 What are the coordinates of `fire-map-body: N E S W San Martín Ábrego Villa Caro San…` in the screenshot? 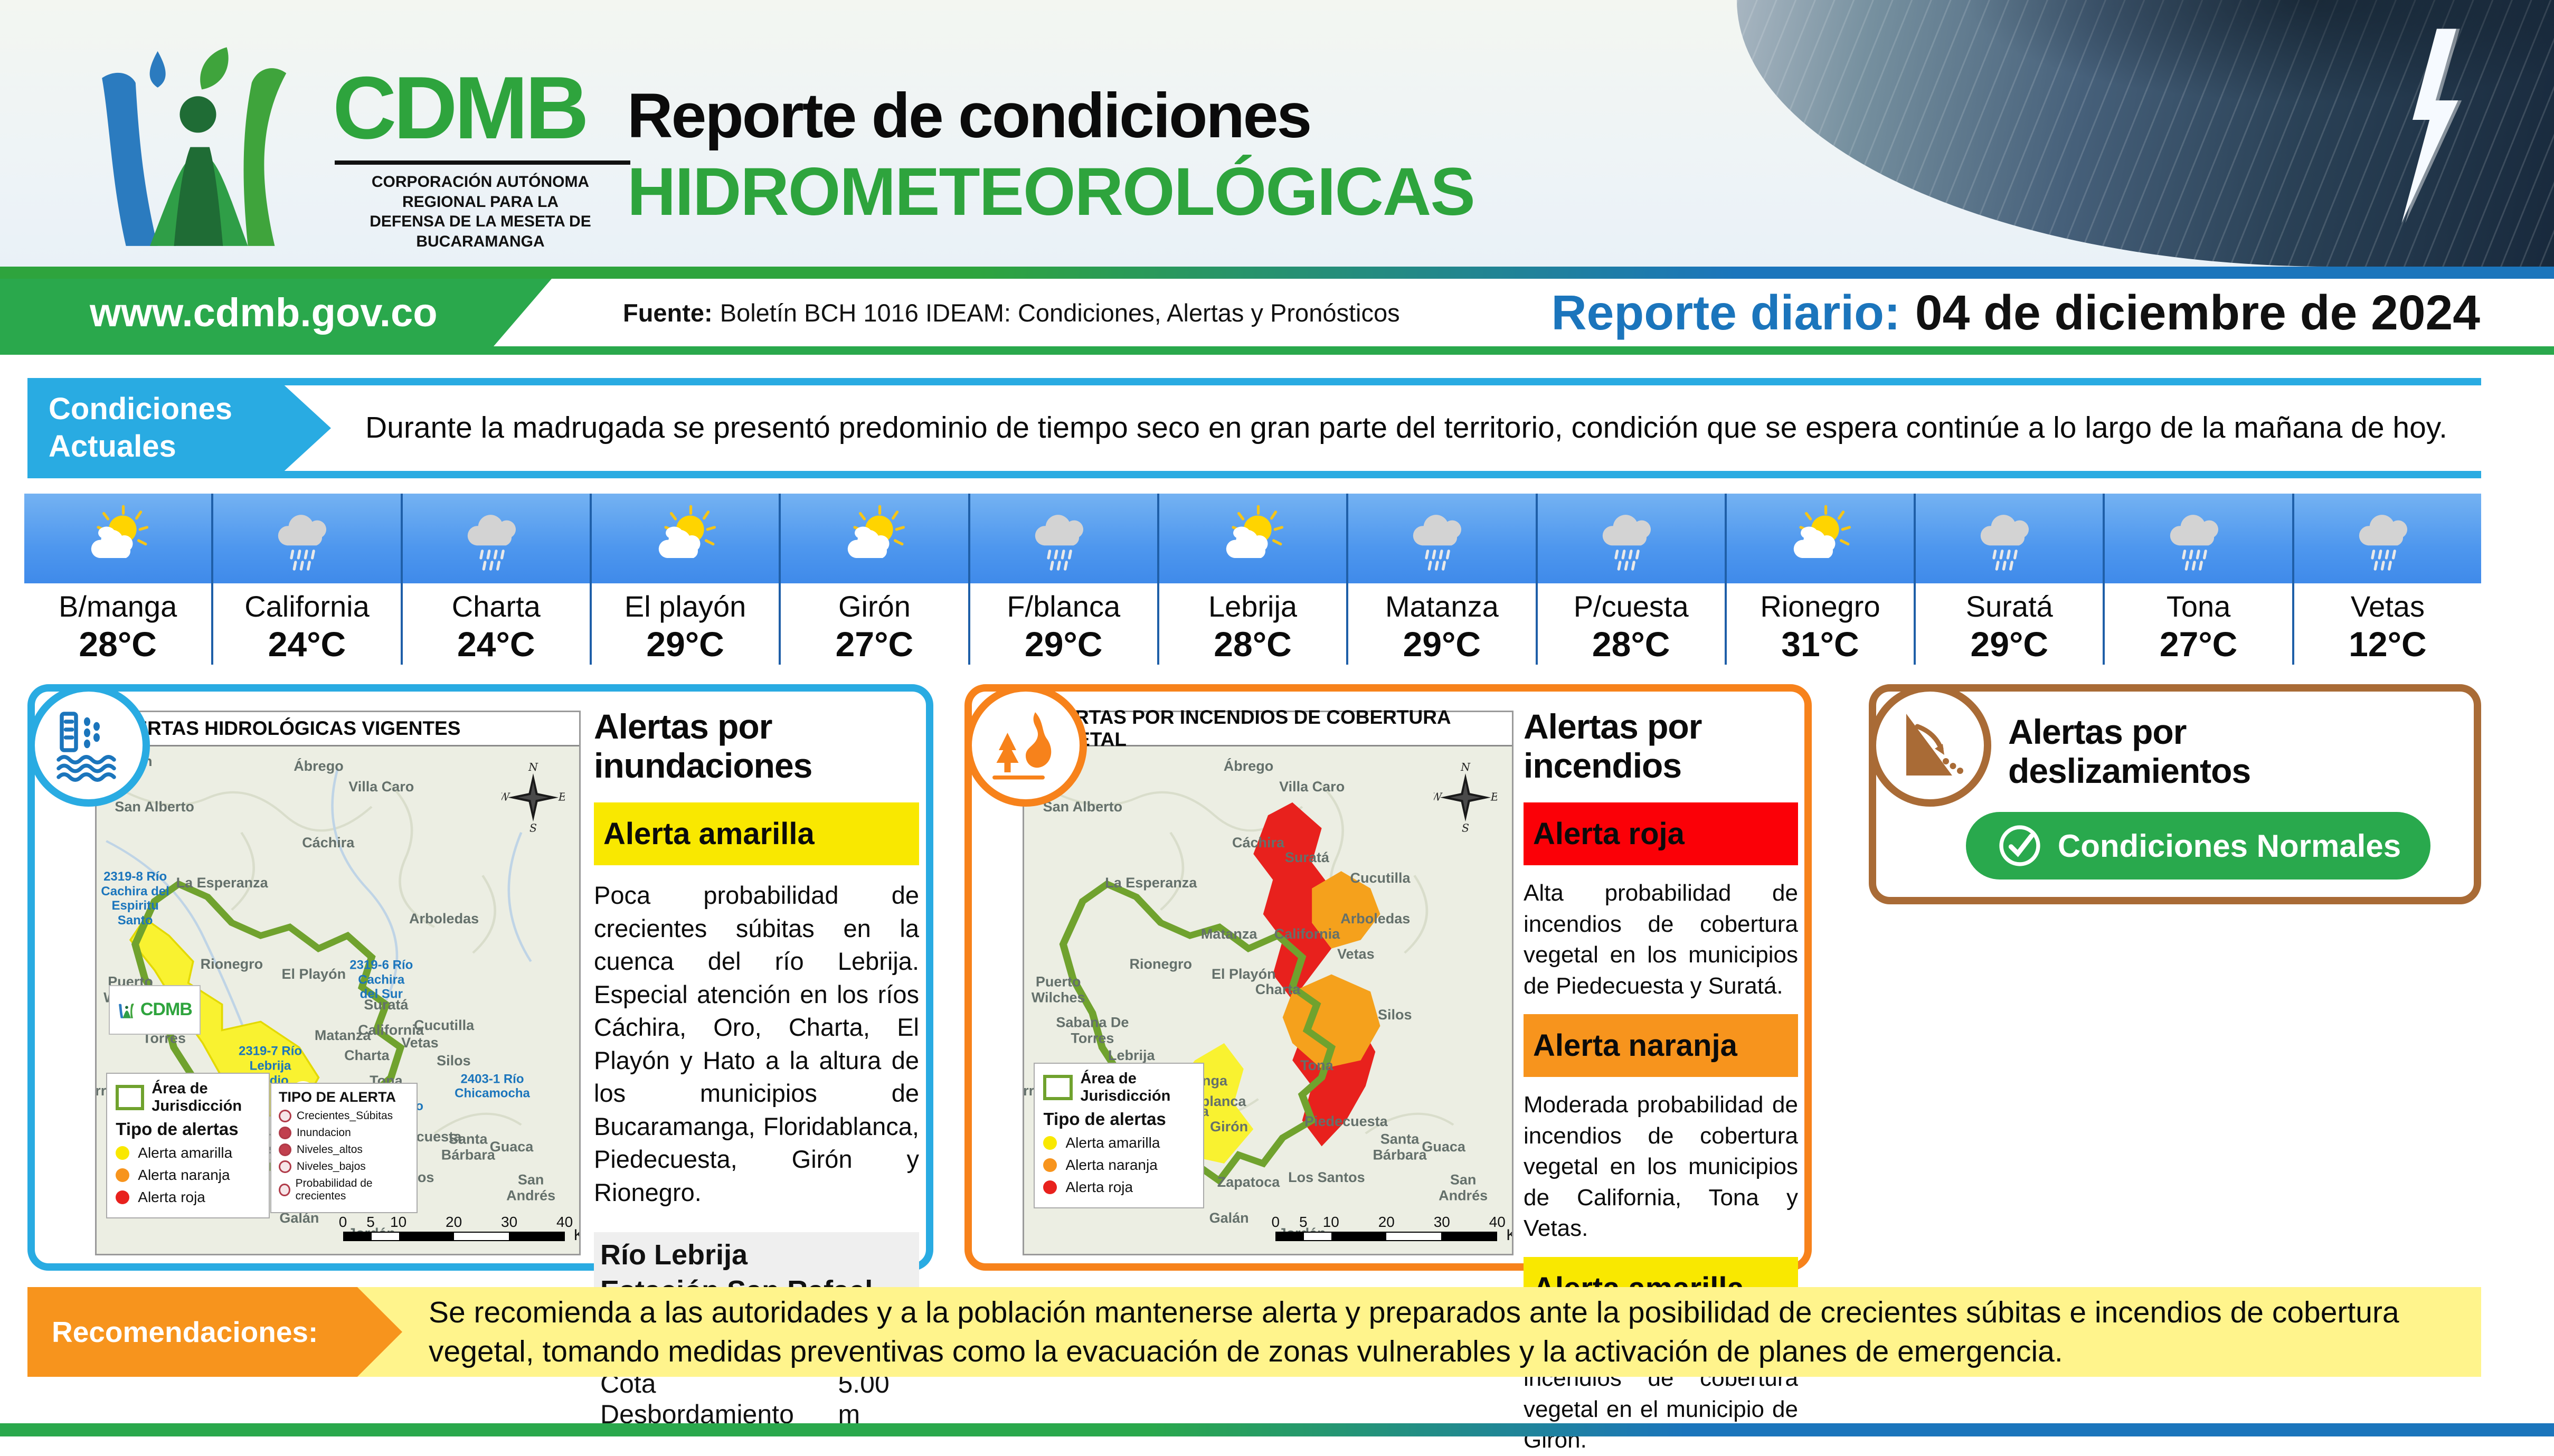 It's located at (1268, 1000).